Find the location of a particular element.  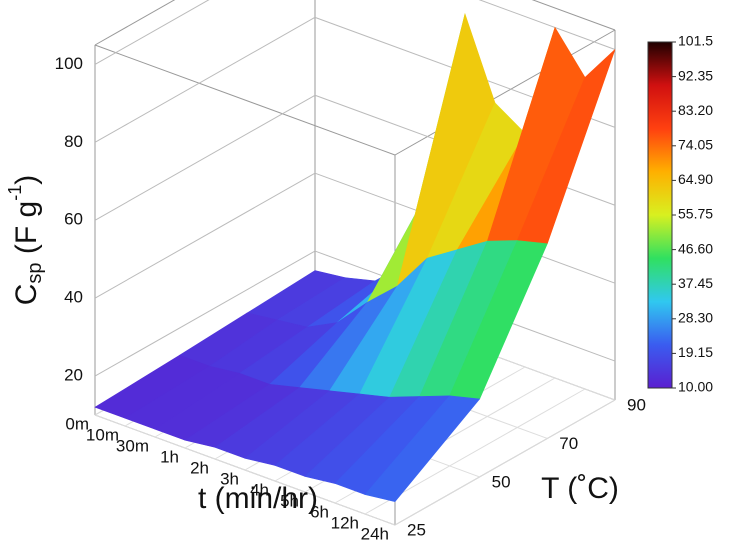

colorbar-tick-label: 46.60 is located at coordinates (695, 248).